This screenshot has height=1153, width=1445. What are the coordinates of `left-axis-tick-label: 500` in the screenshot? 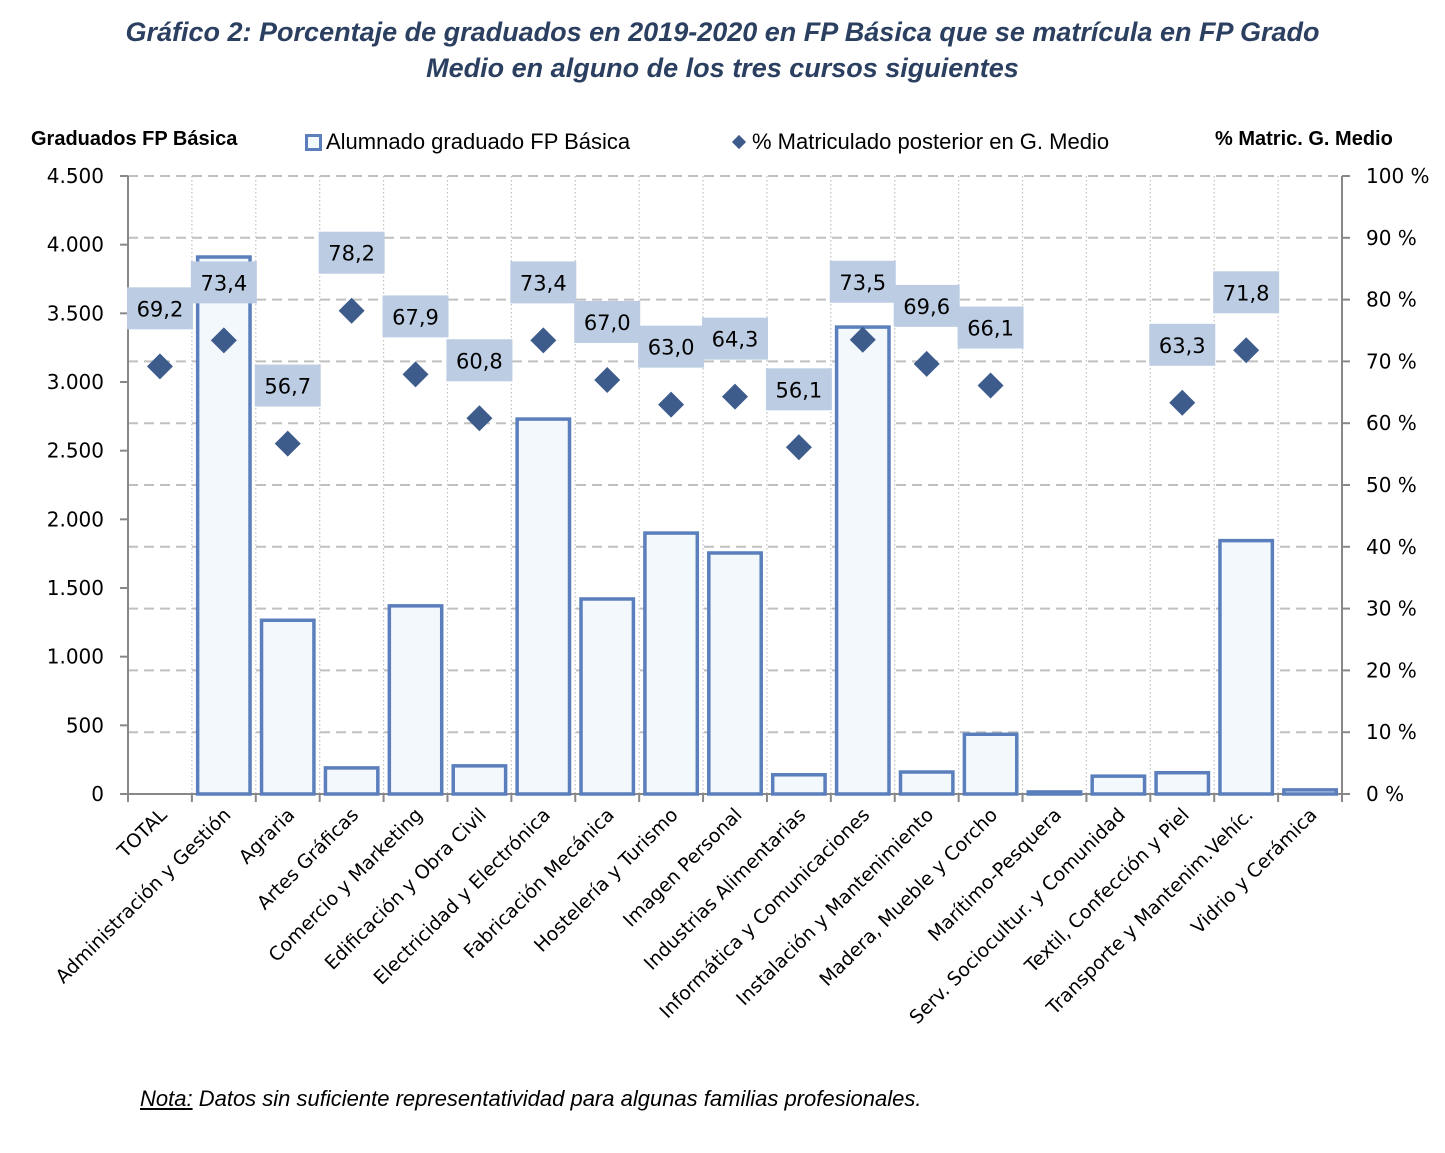 It's located at (85, 725).